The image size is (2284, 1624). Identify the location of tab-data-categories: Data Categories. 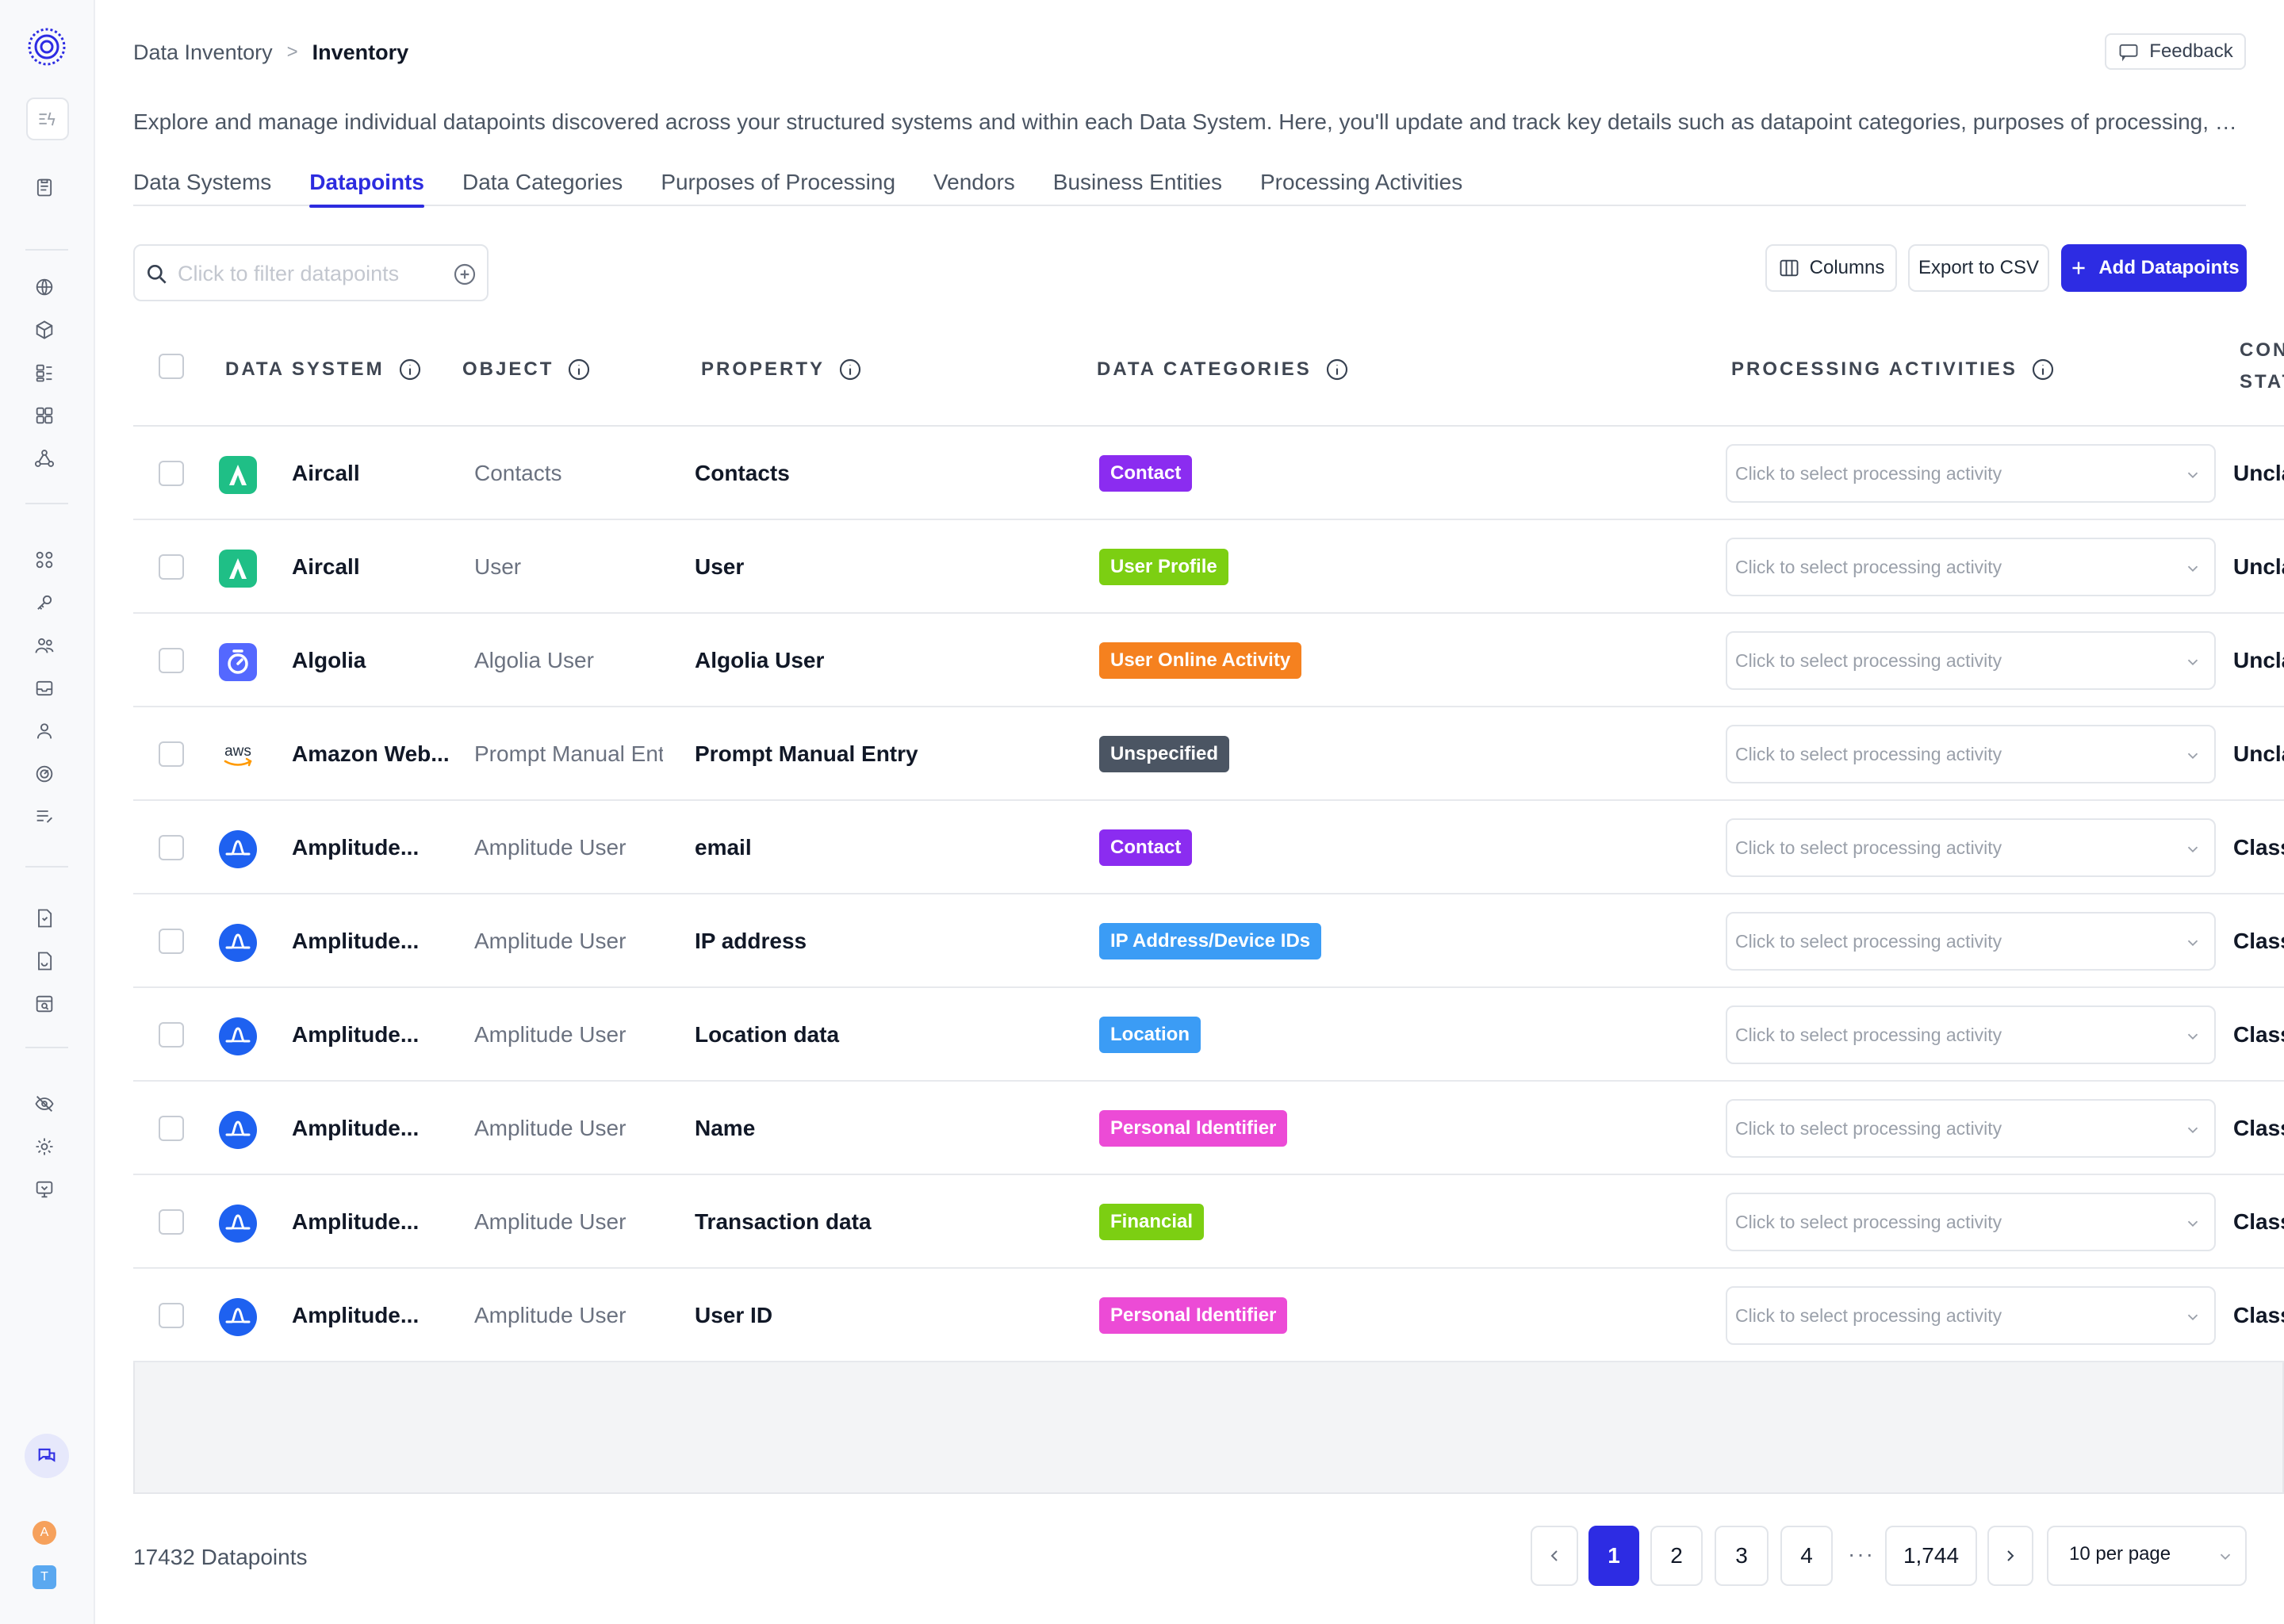
(542, 182).